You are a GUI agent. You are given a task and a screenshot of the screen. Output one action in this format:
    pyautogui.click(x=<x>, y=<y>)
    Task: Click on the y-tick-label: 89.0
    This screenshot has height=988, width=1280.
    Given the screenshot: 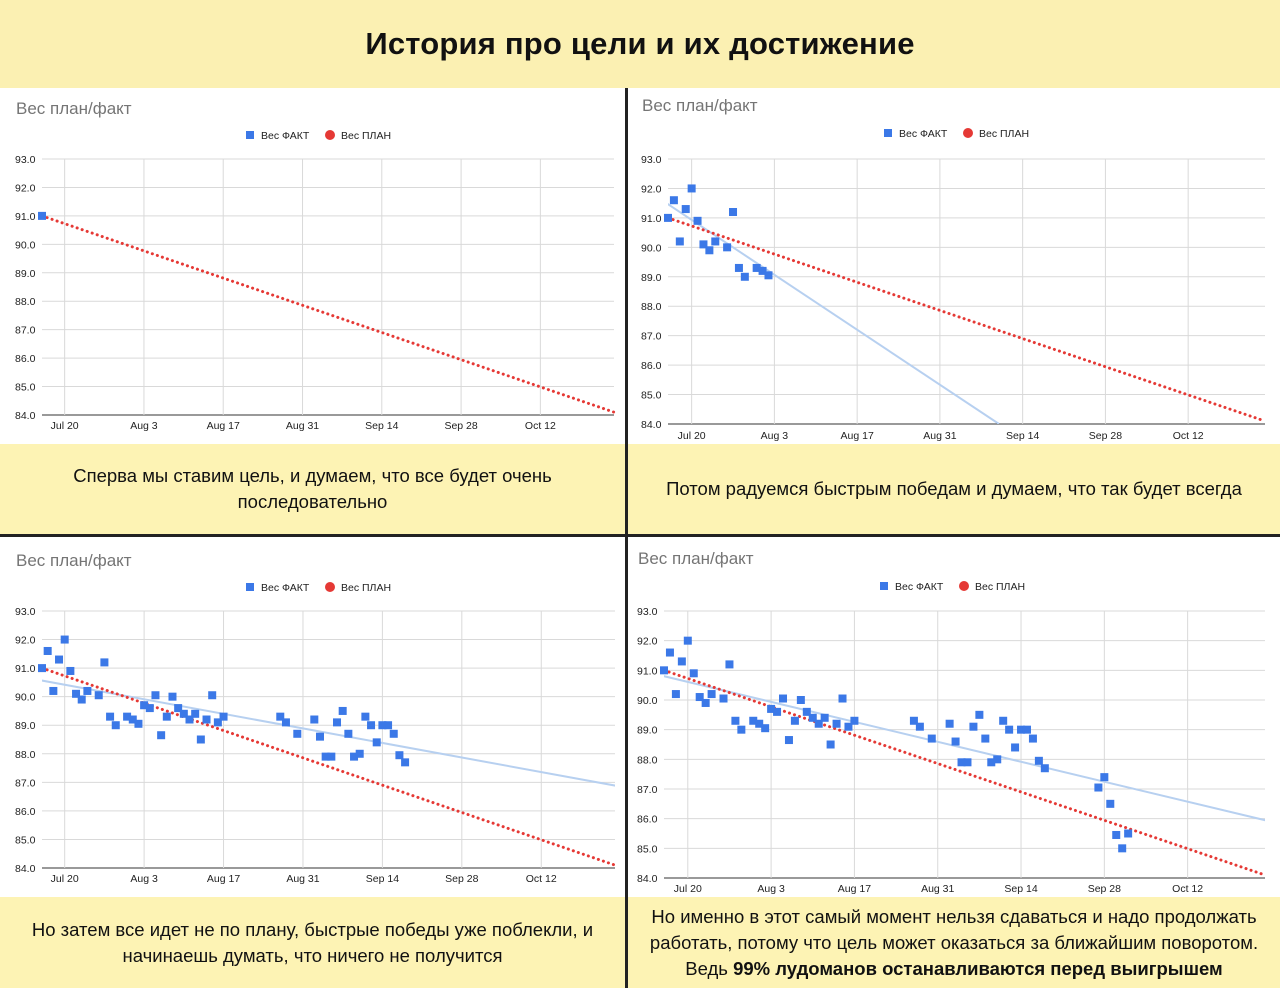 What is the action you would take?
    pyautogui.click(x=651, y=278)
    